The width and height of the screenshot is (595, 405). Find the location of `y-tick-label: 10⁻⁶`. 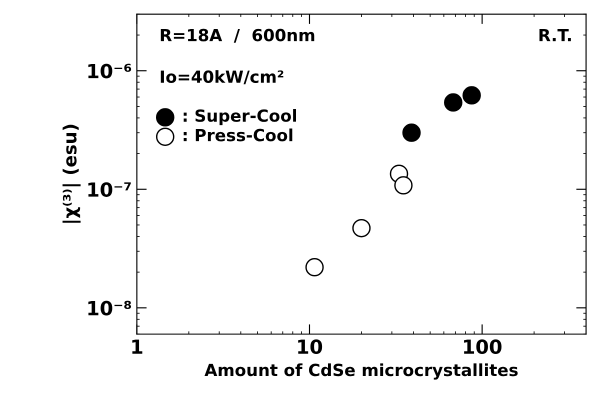

y-tick-label: 10⁻⁶ is located at coordinates (110, 71).